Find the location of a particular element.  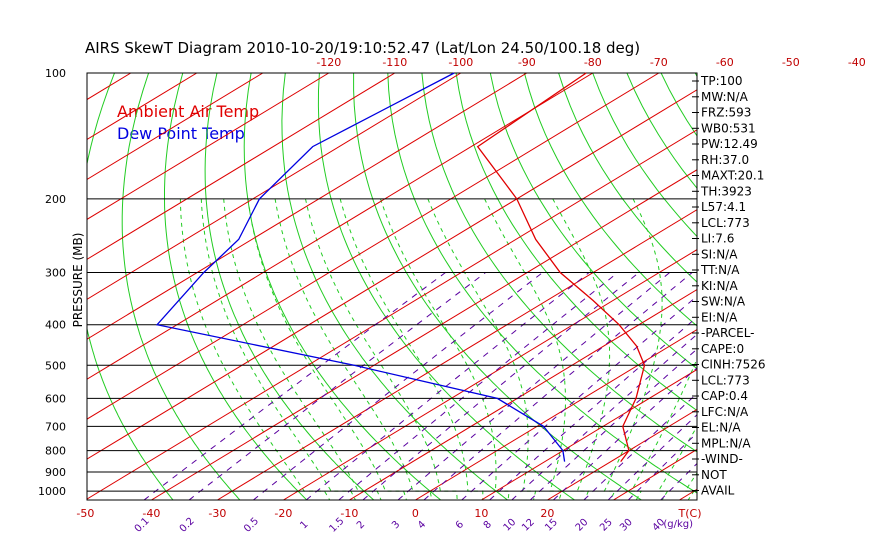

top-temp-tick-label: -110 is located at coordinates (394, 62).